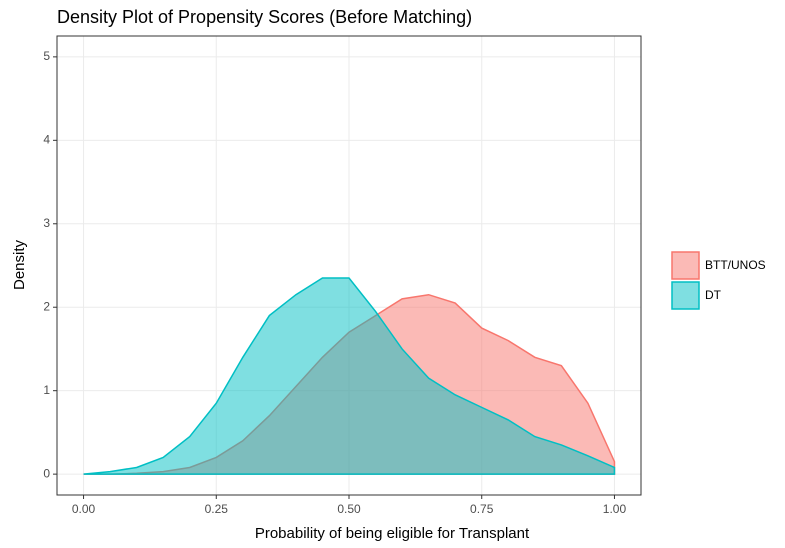  What do you see at coordinates (217, 509) in the screenshot?
I see `x-tick-label: 0.25` at bounding box center [217, 509].